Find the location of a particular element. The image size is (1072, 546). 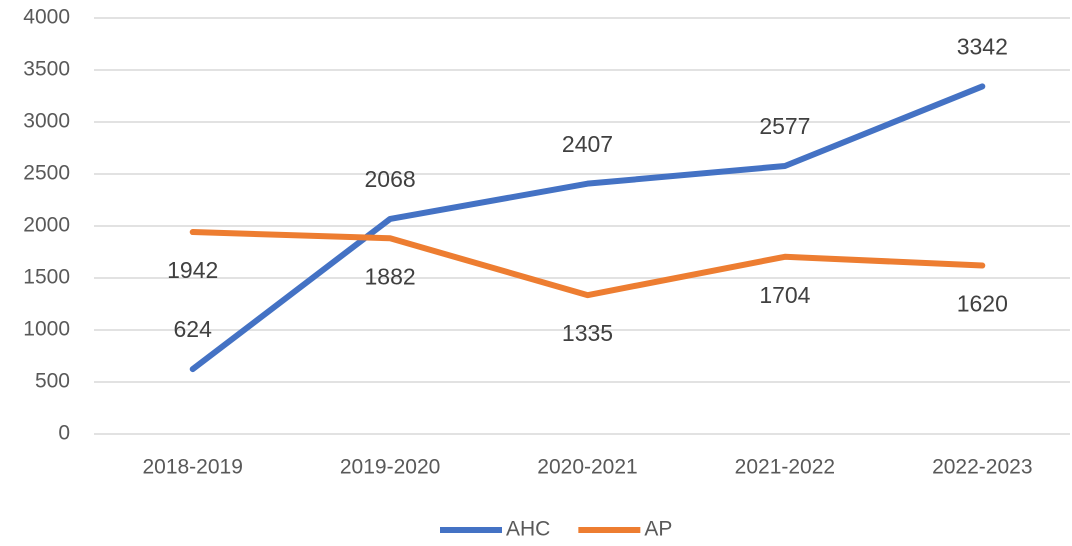

y-tick-label: 3000 is located at coordinates (46, 121).